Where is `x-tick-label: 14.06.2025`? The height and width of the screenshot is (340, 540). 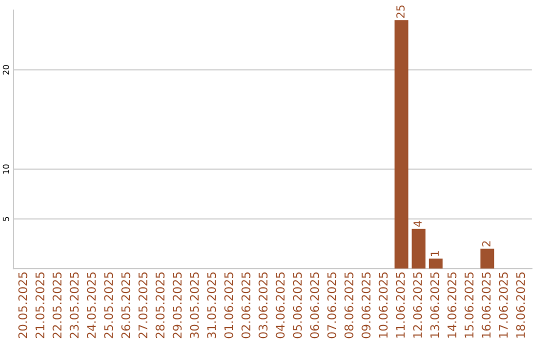
x-tick-label: 14.06.2025 is located at coordinates (451, 305).